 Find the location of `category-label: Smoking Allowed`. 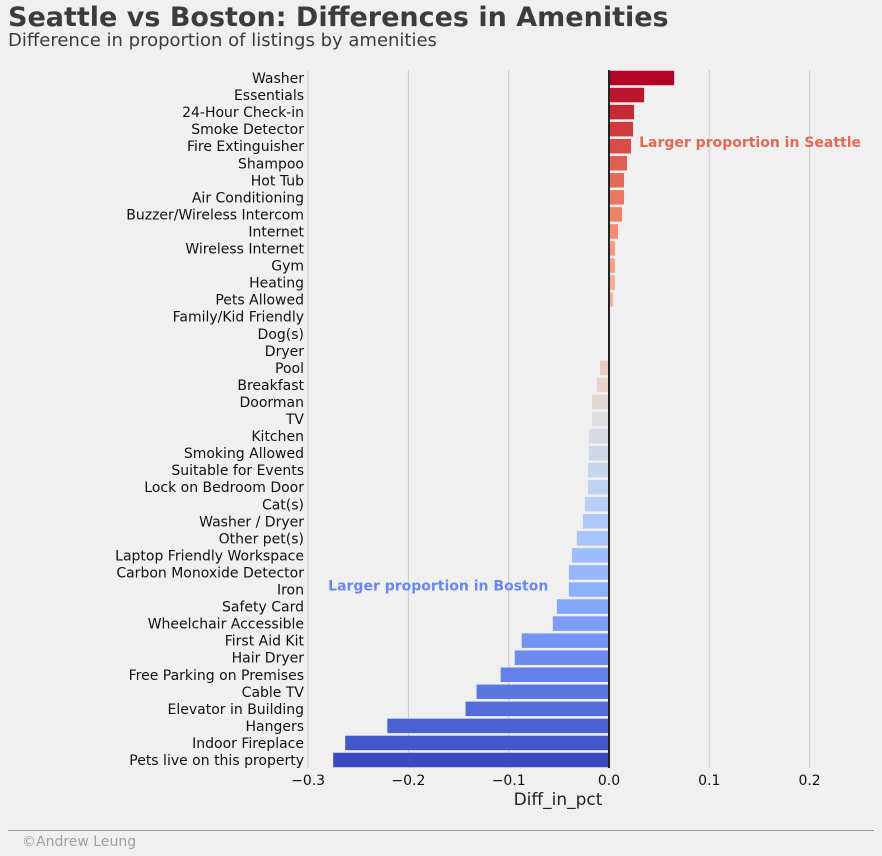

category-label: Smoking Allowed is located at coordinates (244, 454).